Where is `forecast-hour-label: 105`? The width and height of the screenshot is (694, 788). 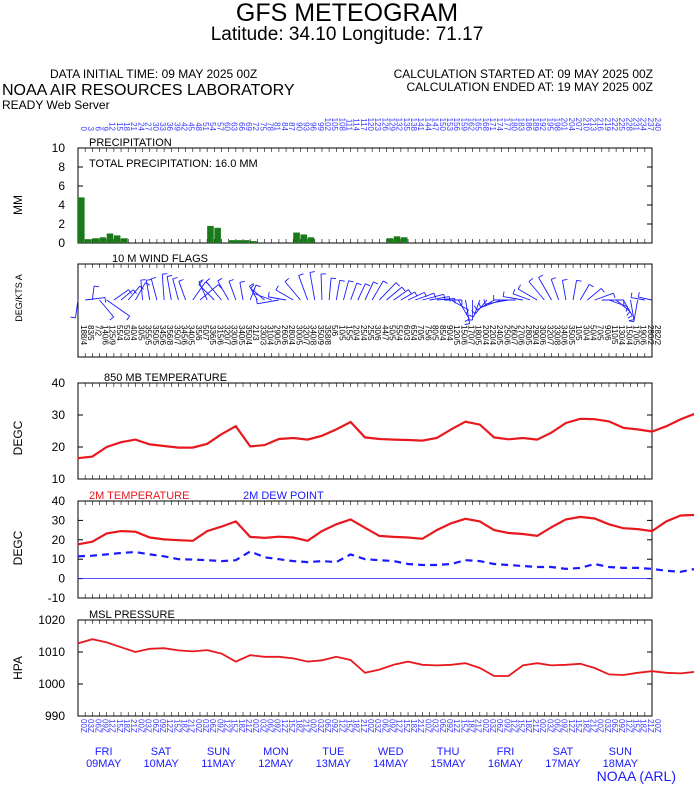 forecast-hour-label: 105 is located at coordinates (334, 125).